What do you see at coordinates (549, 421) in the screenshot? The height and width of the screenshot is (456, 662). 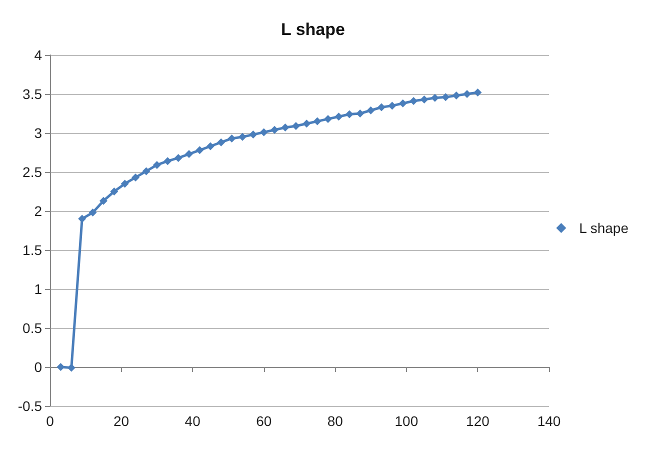 I see `x-tick-label: 140` at bounding box center [549, 421].